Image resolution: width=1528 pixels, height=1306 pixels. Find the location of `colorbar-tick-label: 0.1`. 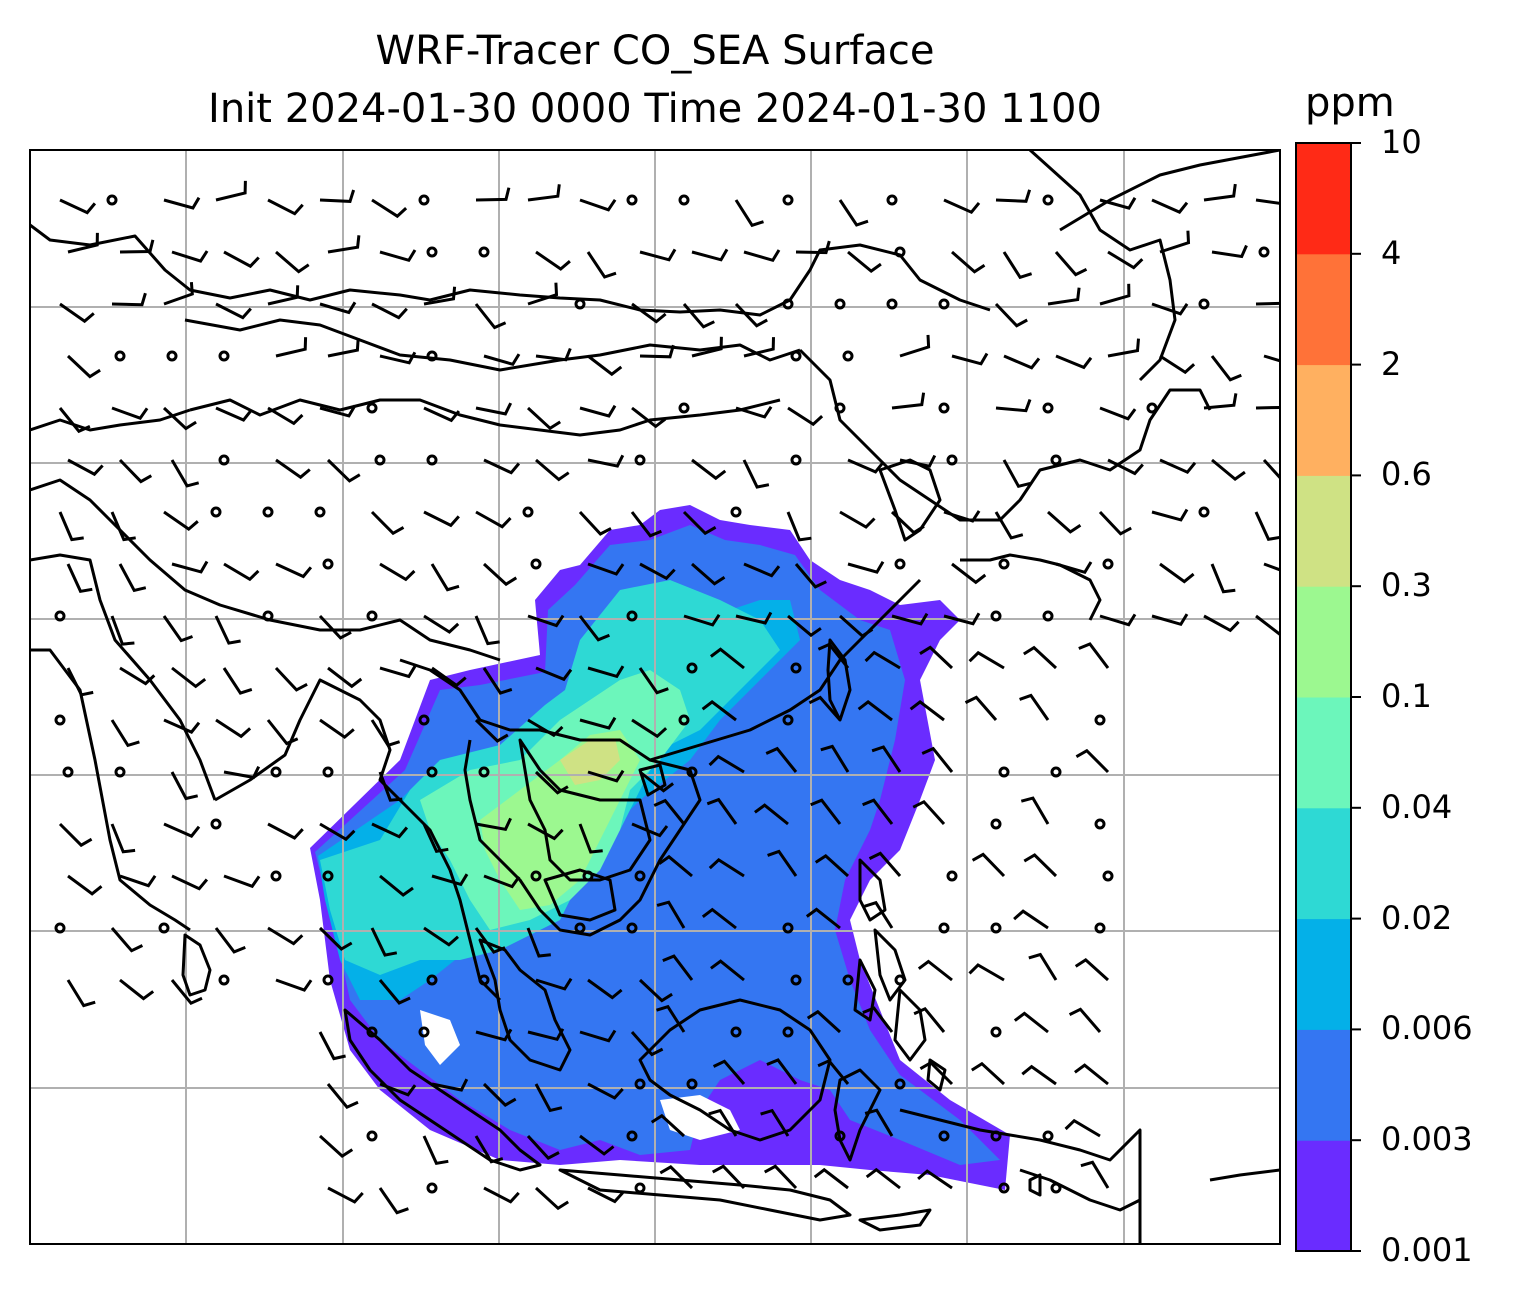

colorbar-tick-label: 0.1 is located at coordinates (1406, 696).